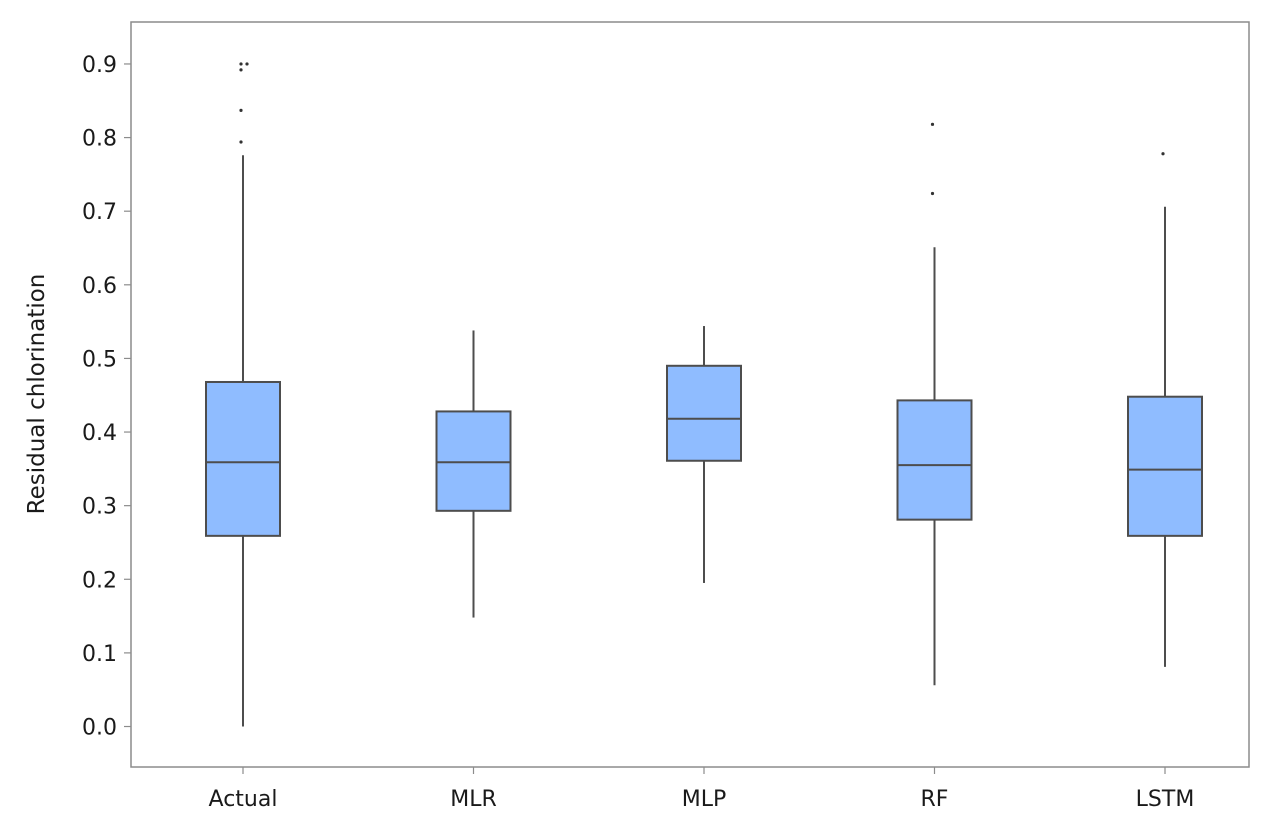 The height and width of the screenshot is (822, 1265). I want to click on y-tick-label: 0.8, so click(99, 139).